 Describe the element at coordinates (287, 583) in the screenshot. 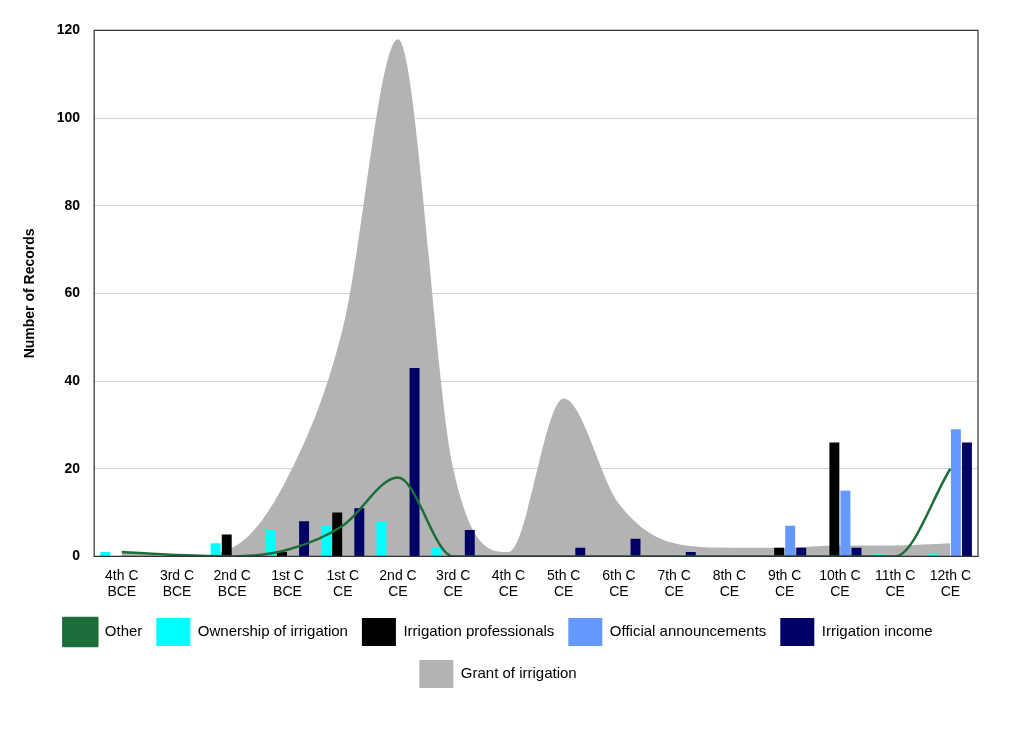

I see `x-tick-label: 1st C BCE` at that location.